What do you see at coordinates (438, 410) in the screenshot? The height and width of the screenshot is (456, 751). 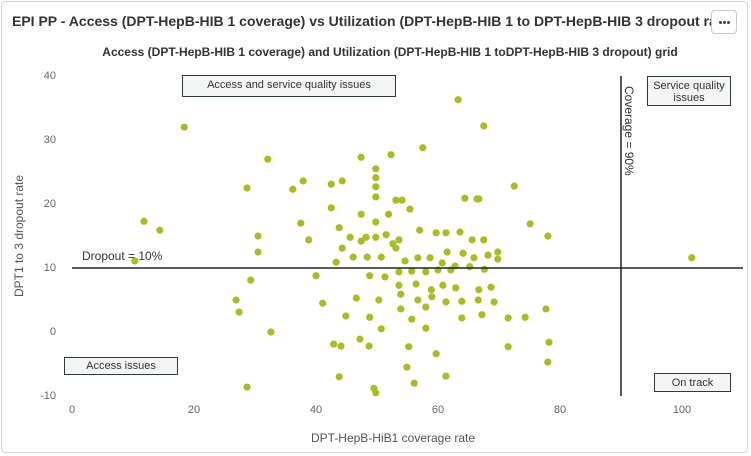 I see `x-tick-label: 60` at bounding box center [438, 410].